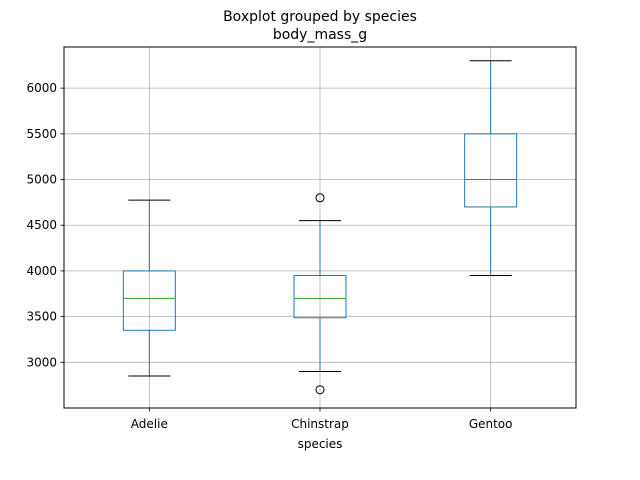 The image size is (640, 480). Describe the element at coordinates (41, 317) in the screenshot. I see `y-tick-label: 3500` at that location.